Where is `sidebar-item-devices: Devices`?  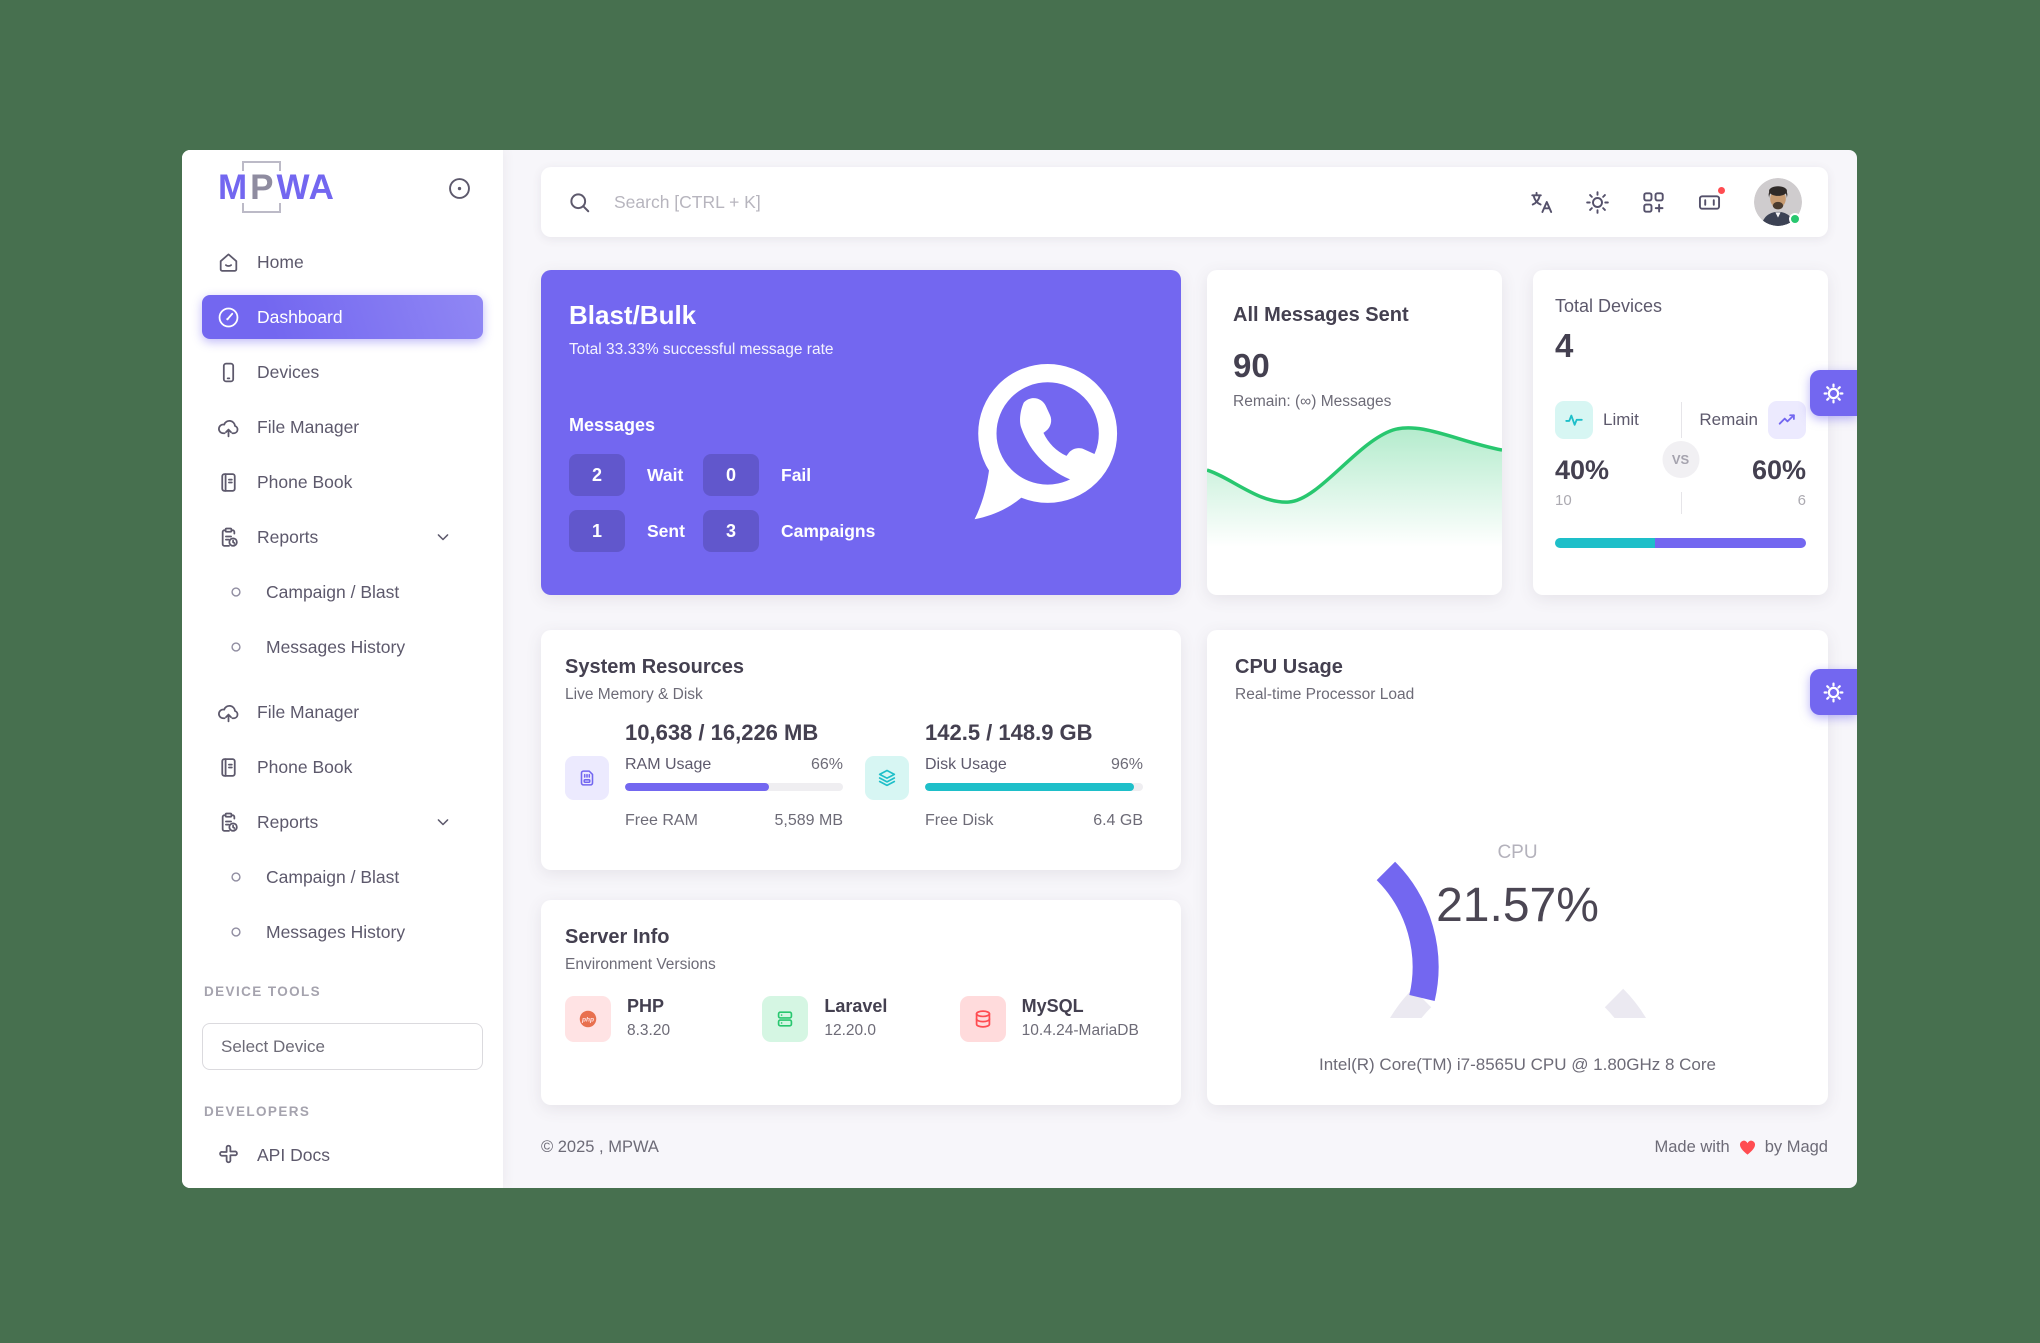
sidebar-item-devices: Devices is located at coordinates (342, 372).